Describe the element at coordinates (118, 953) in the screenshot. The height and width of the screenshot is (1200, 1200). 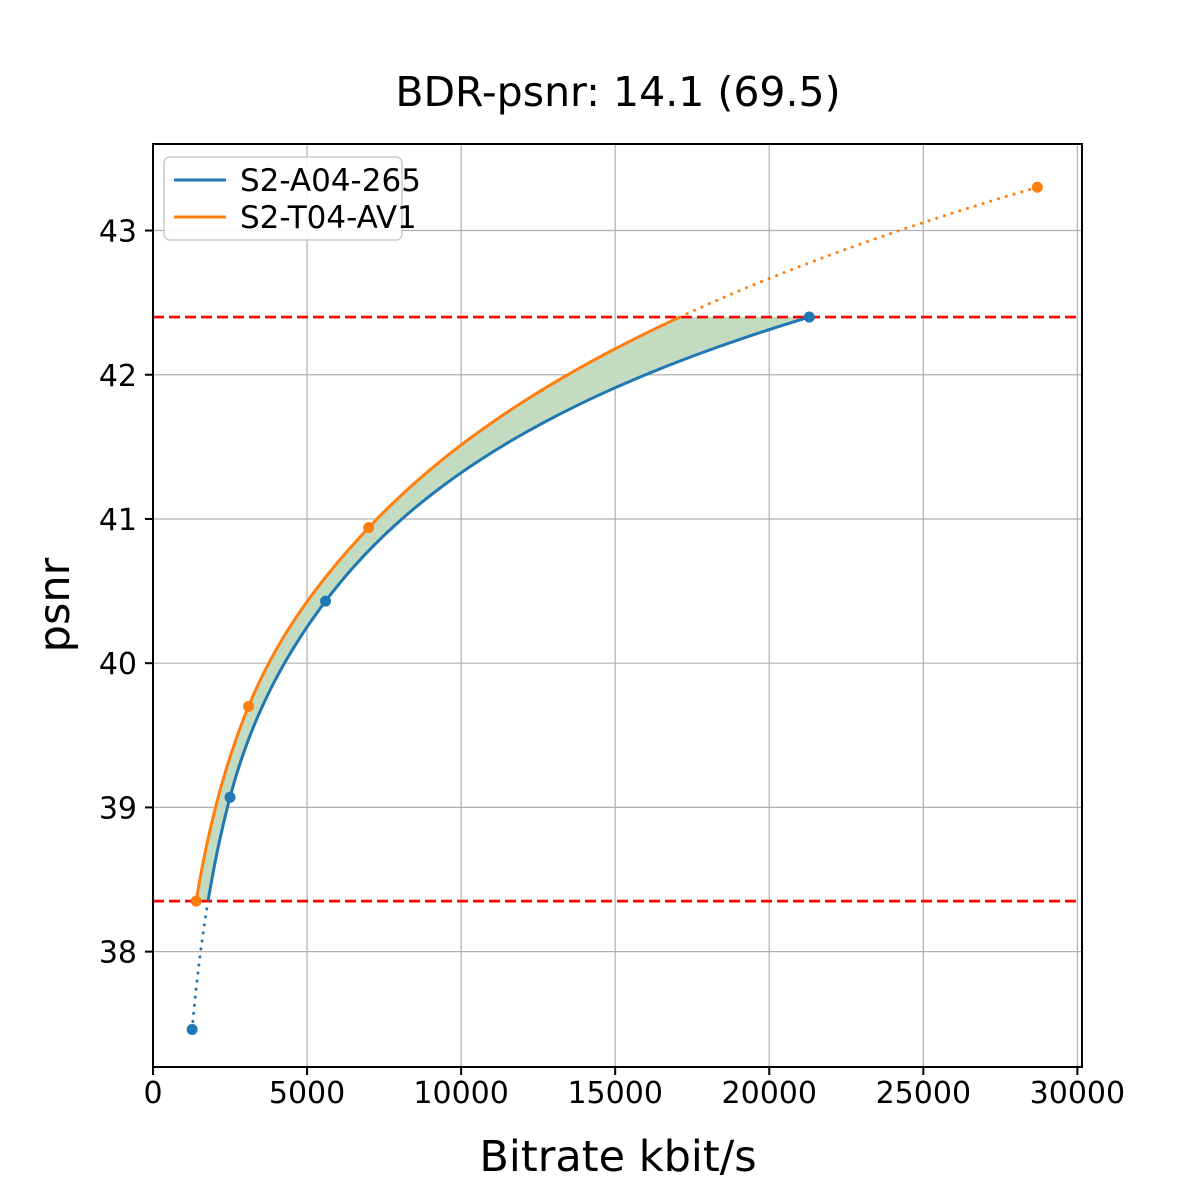
I see `y-tick-label: 38` at that location.